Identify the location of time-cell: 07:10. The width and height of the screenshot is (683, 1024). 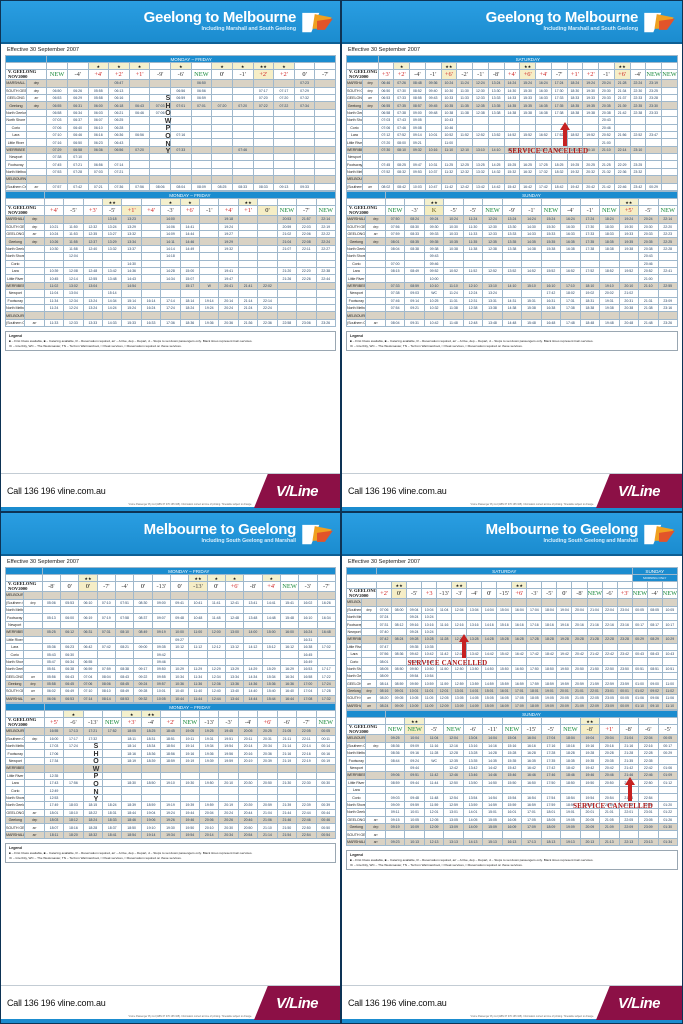
(77, 157).